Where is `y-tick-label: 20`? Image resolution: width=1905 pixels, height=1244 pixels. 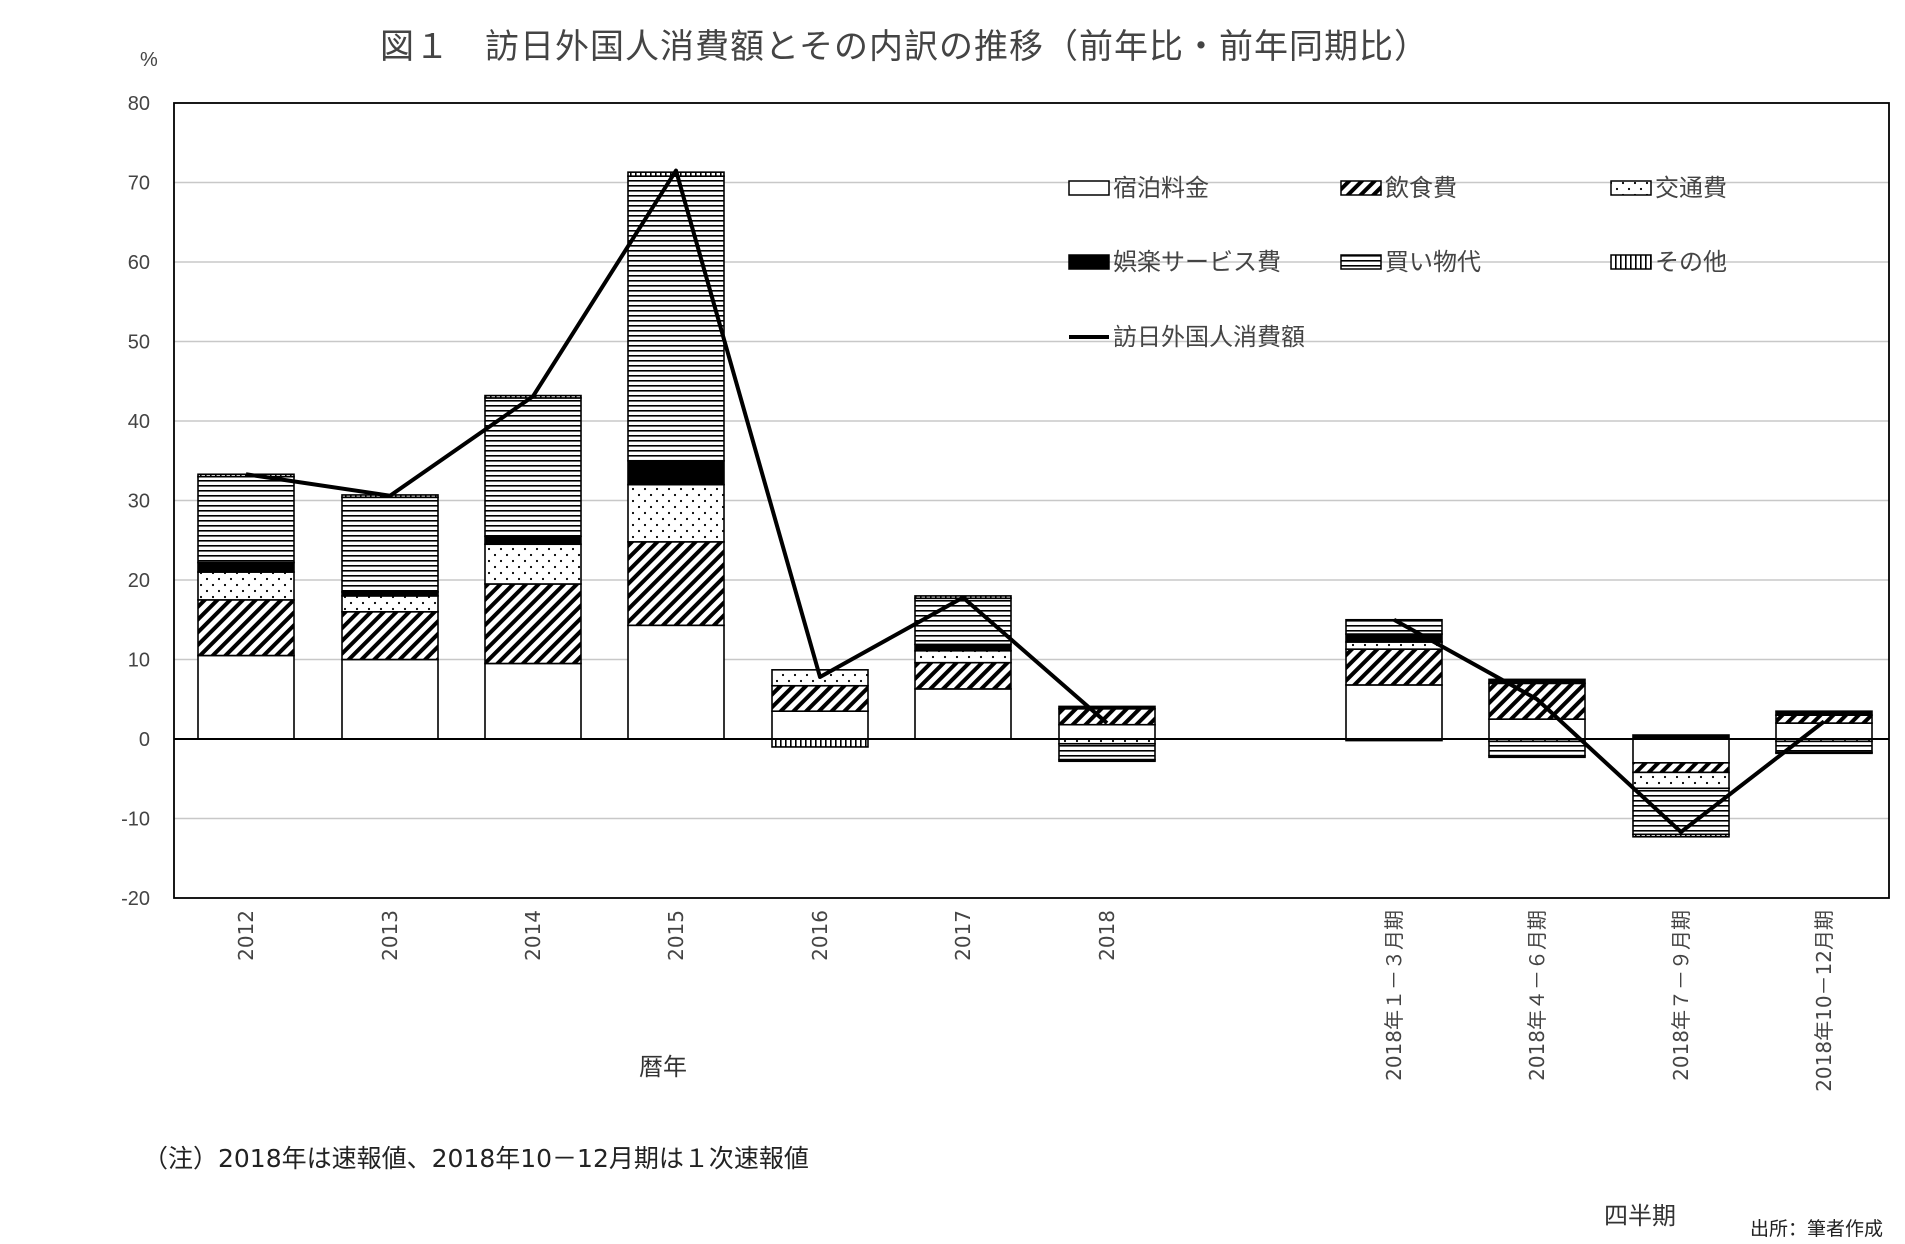 y-tick-label: 20 is located at coordinates (139, 581).